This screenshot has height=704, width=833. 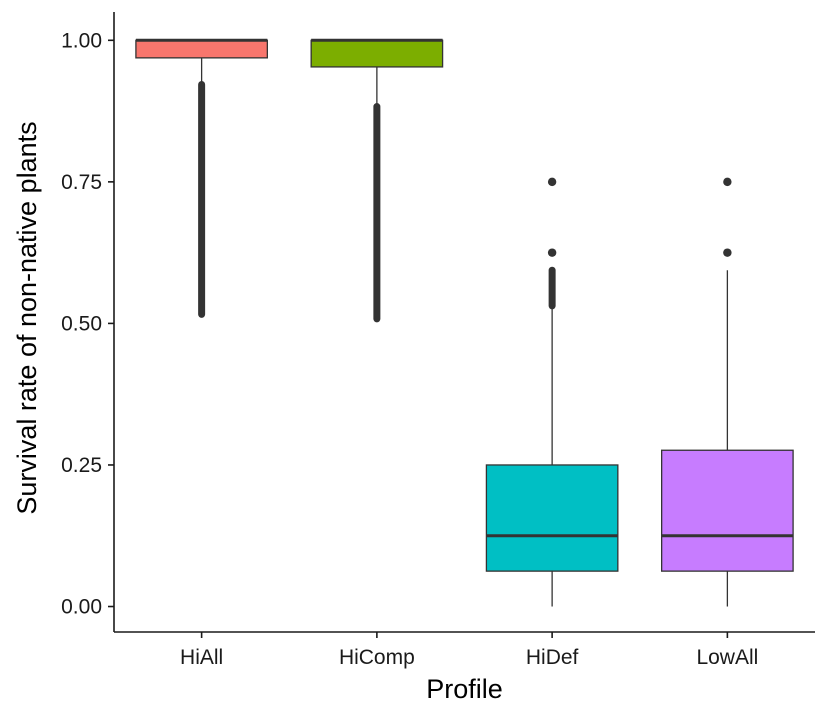 I want to click on x-tick-label: HiAll, so click(x=201, y=657).